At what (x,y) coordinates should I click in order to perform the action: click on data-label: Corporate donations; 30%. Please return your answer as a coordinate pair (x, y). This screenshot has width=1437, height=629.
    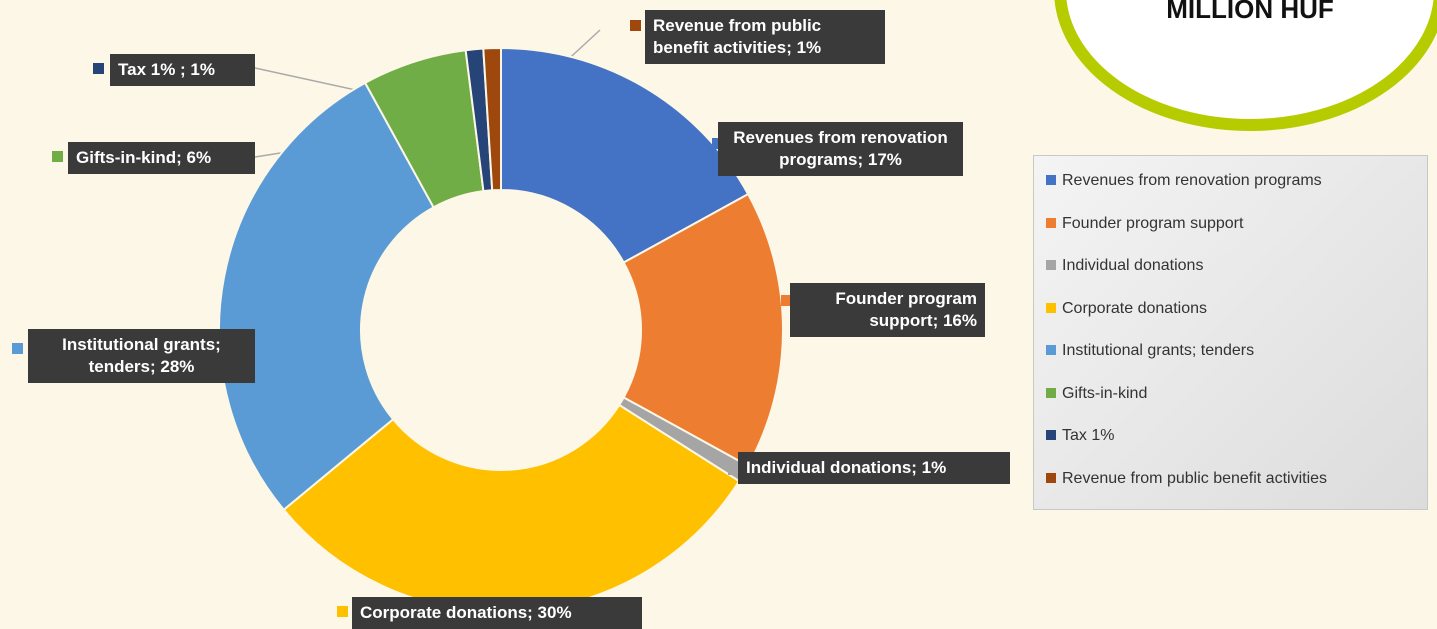
    Looking at the image, I should click on (497, 613).